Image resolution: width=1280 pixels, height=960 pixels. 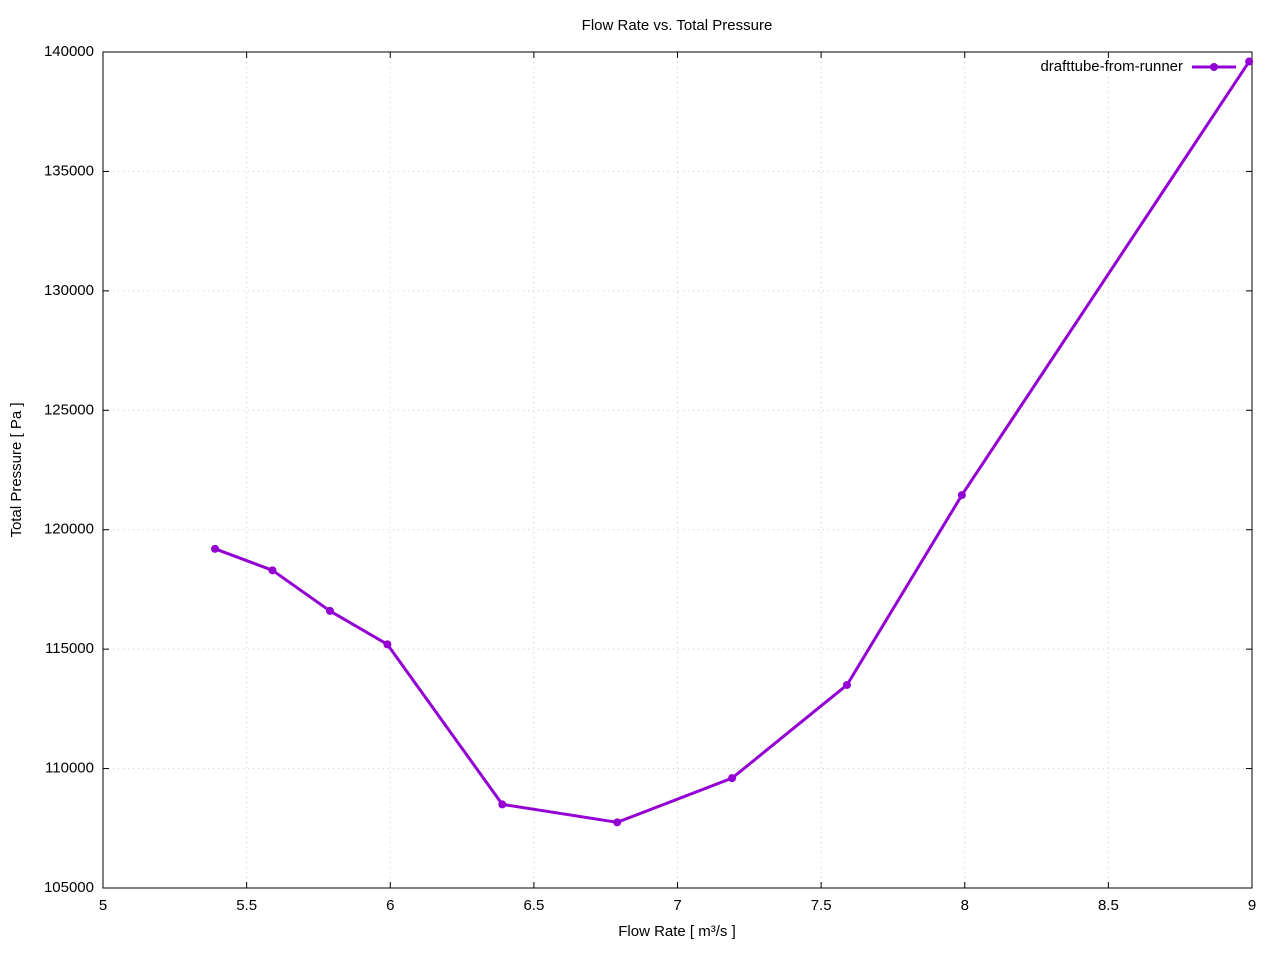 I want to click on legend-marker, so click(x=1214, y=67).